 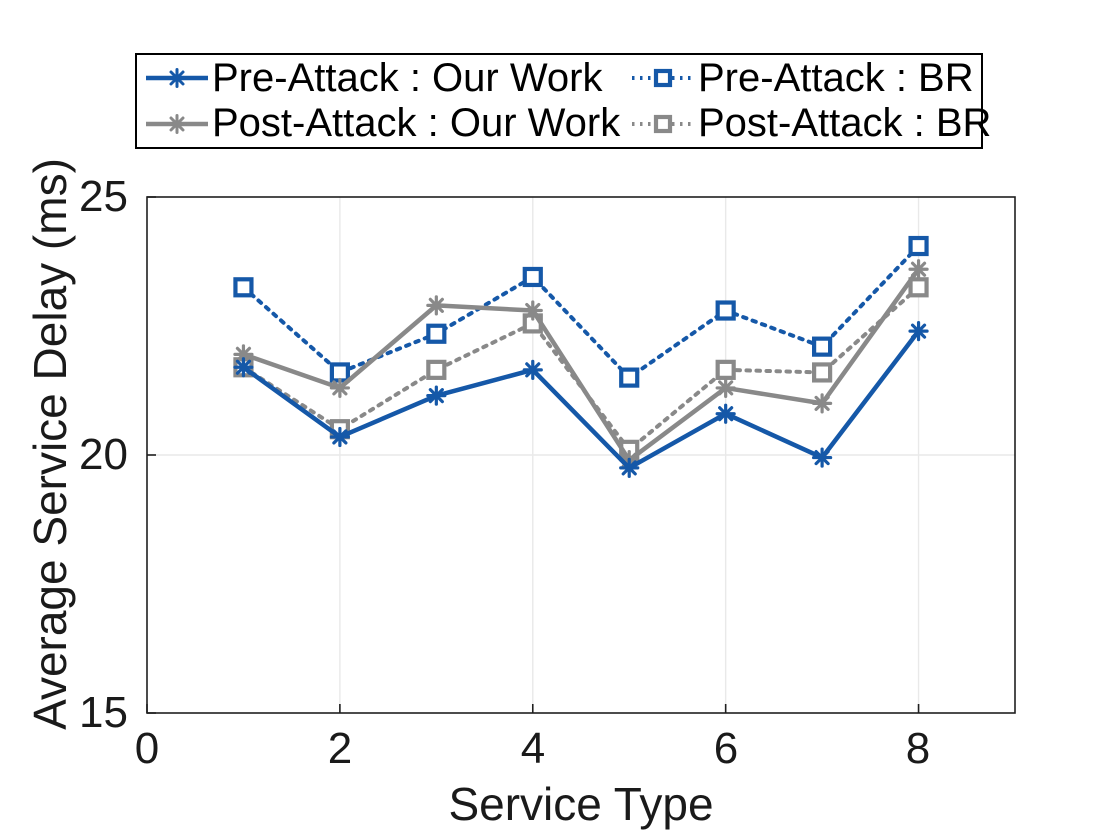 What do you see at coordinates (845, 123) in the screenshot?
I see `legend-label: Post-Attack : BR` at bounding box center [845, 123].